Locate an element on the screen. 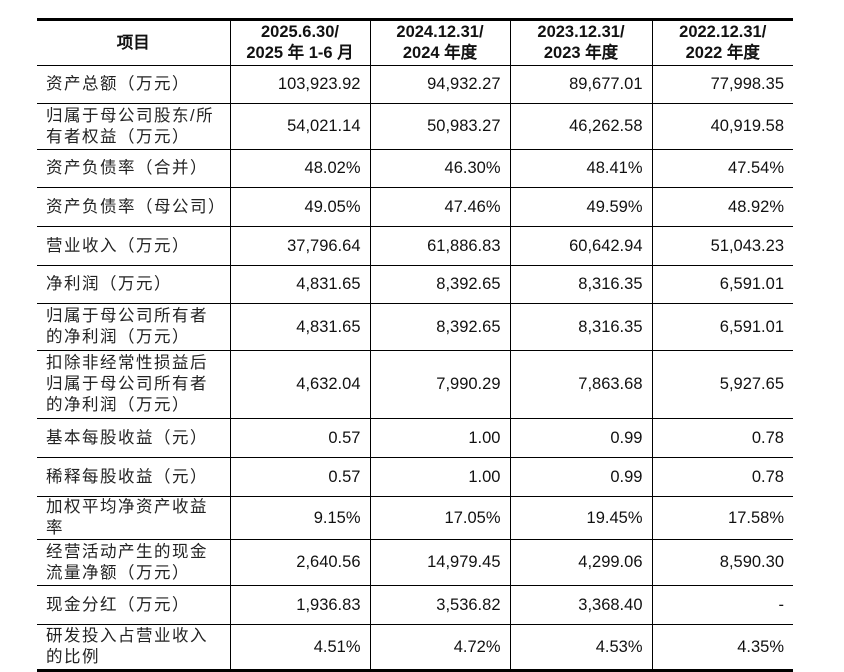 This screenshot has width=844, height=672. cell-value: 4.51% is located at coordinates (300, 647).